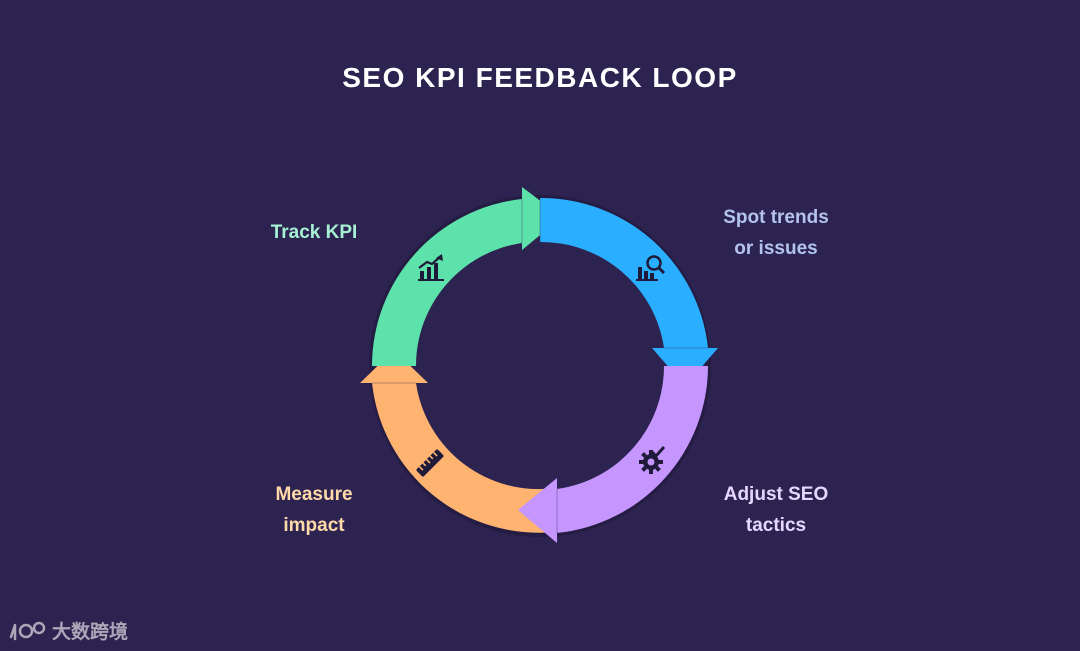  Describe the element at coordinates (651, 268) in the screenshot. I see `chart-magnifier-icon` at that location.